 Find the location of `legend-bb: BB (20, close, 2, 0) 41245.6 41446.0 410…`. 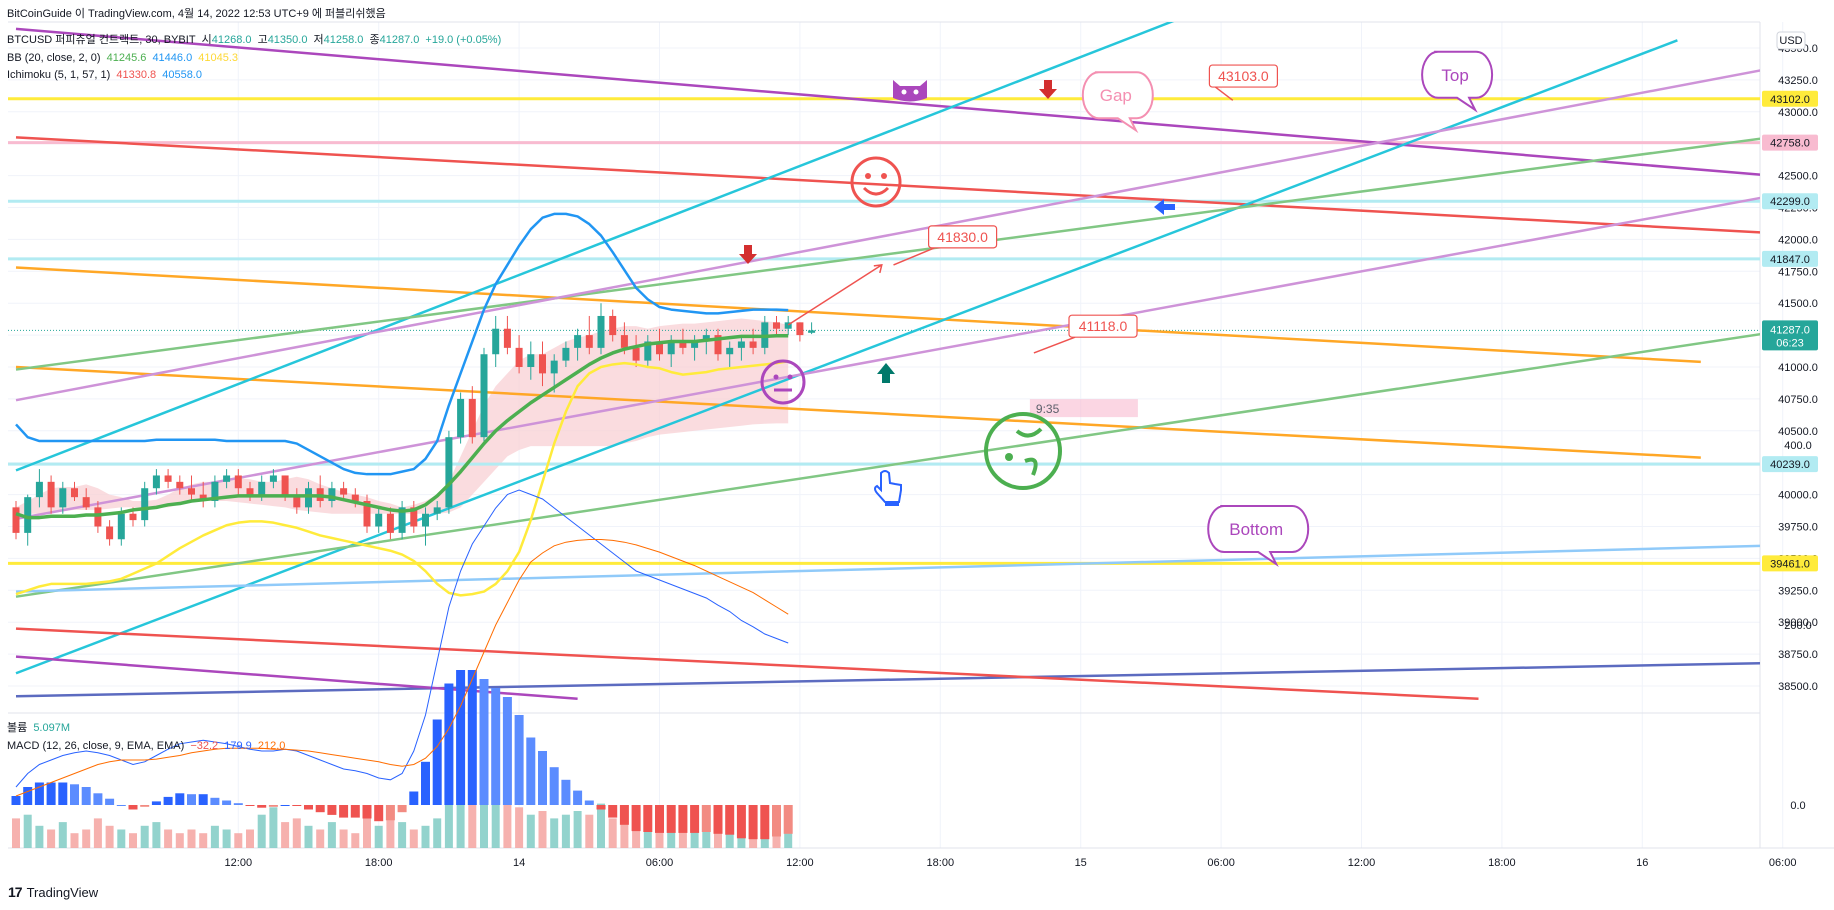

legend-bb: BB (20, close, 2, 0) 41245.6 41446.0 410… is located at coordinates (124, 58).